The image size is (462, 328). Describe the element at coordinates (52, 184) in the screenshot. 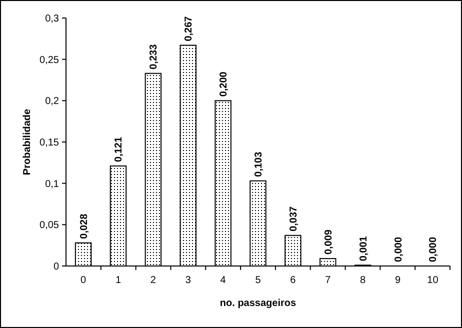

I see `y-tick-label: 0,1` at that location.